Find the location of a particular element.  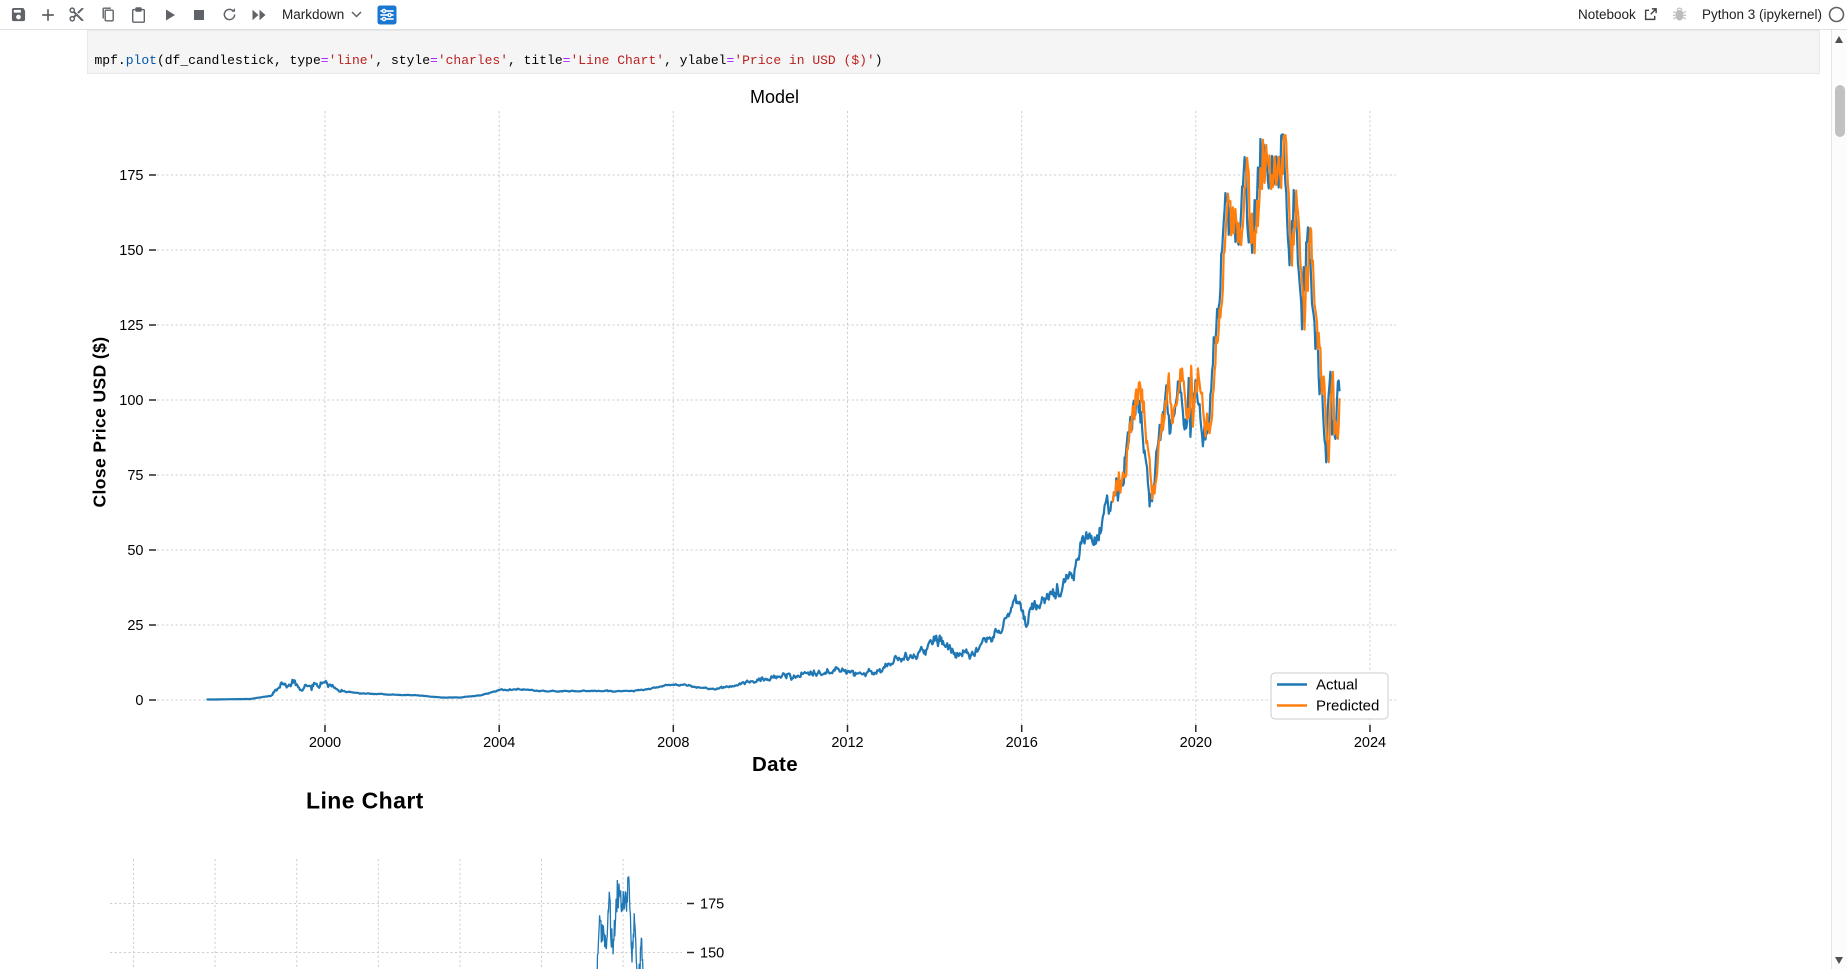

svg-text: 2000 is located at coordinates (325, 743).